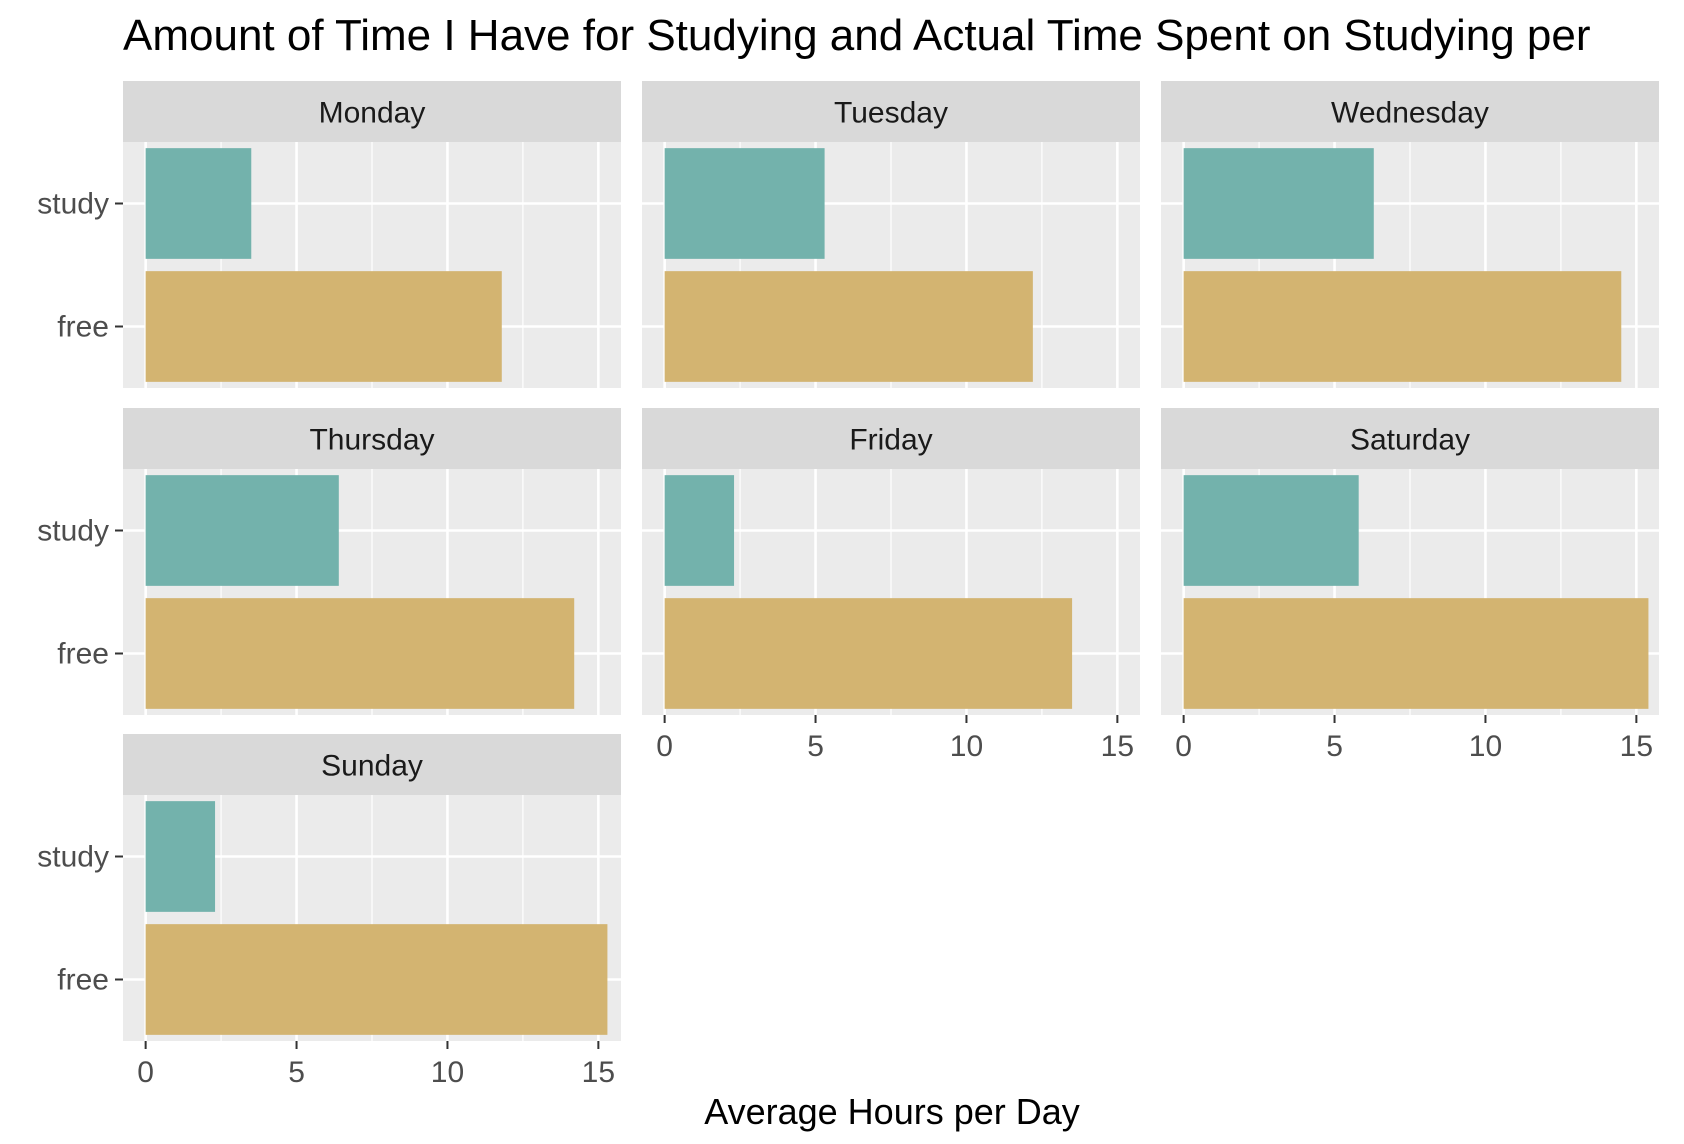 This screenshot has width=1684, height=1144. Describe the element at coordinates (376, 979) in the screenshot. I see `bar-free-sunday` at that location.